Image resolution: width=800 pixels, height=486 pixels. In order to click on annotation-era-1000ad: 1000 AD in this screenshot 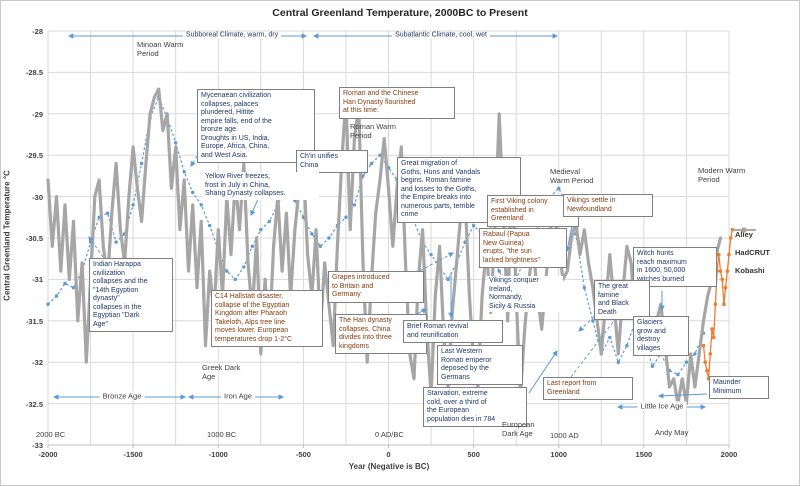, I will do `click(564, 435)`.